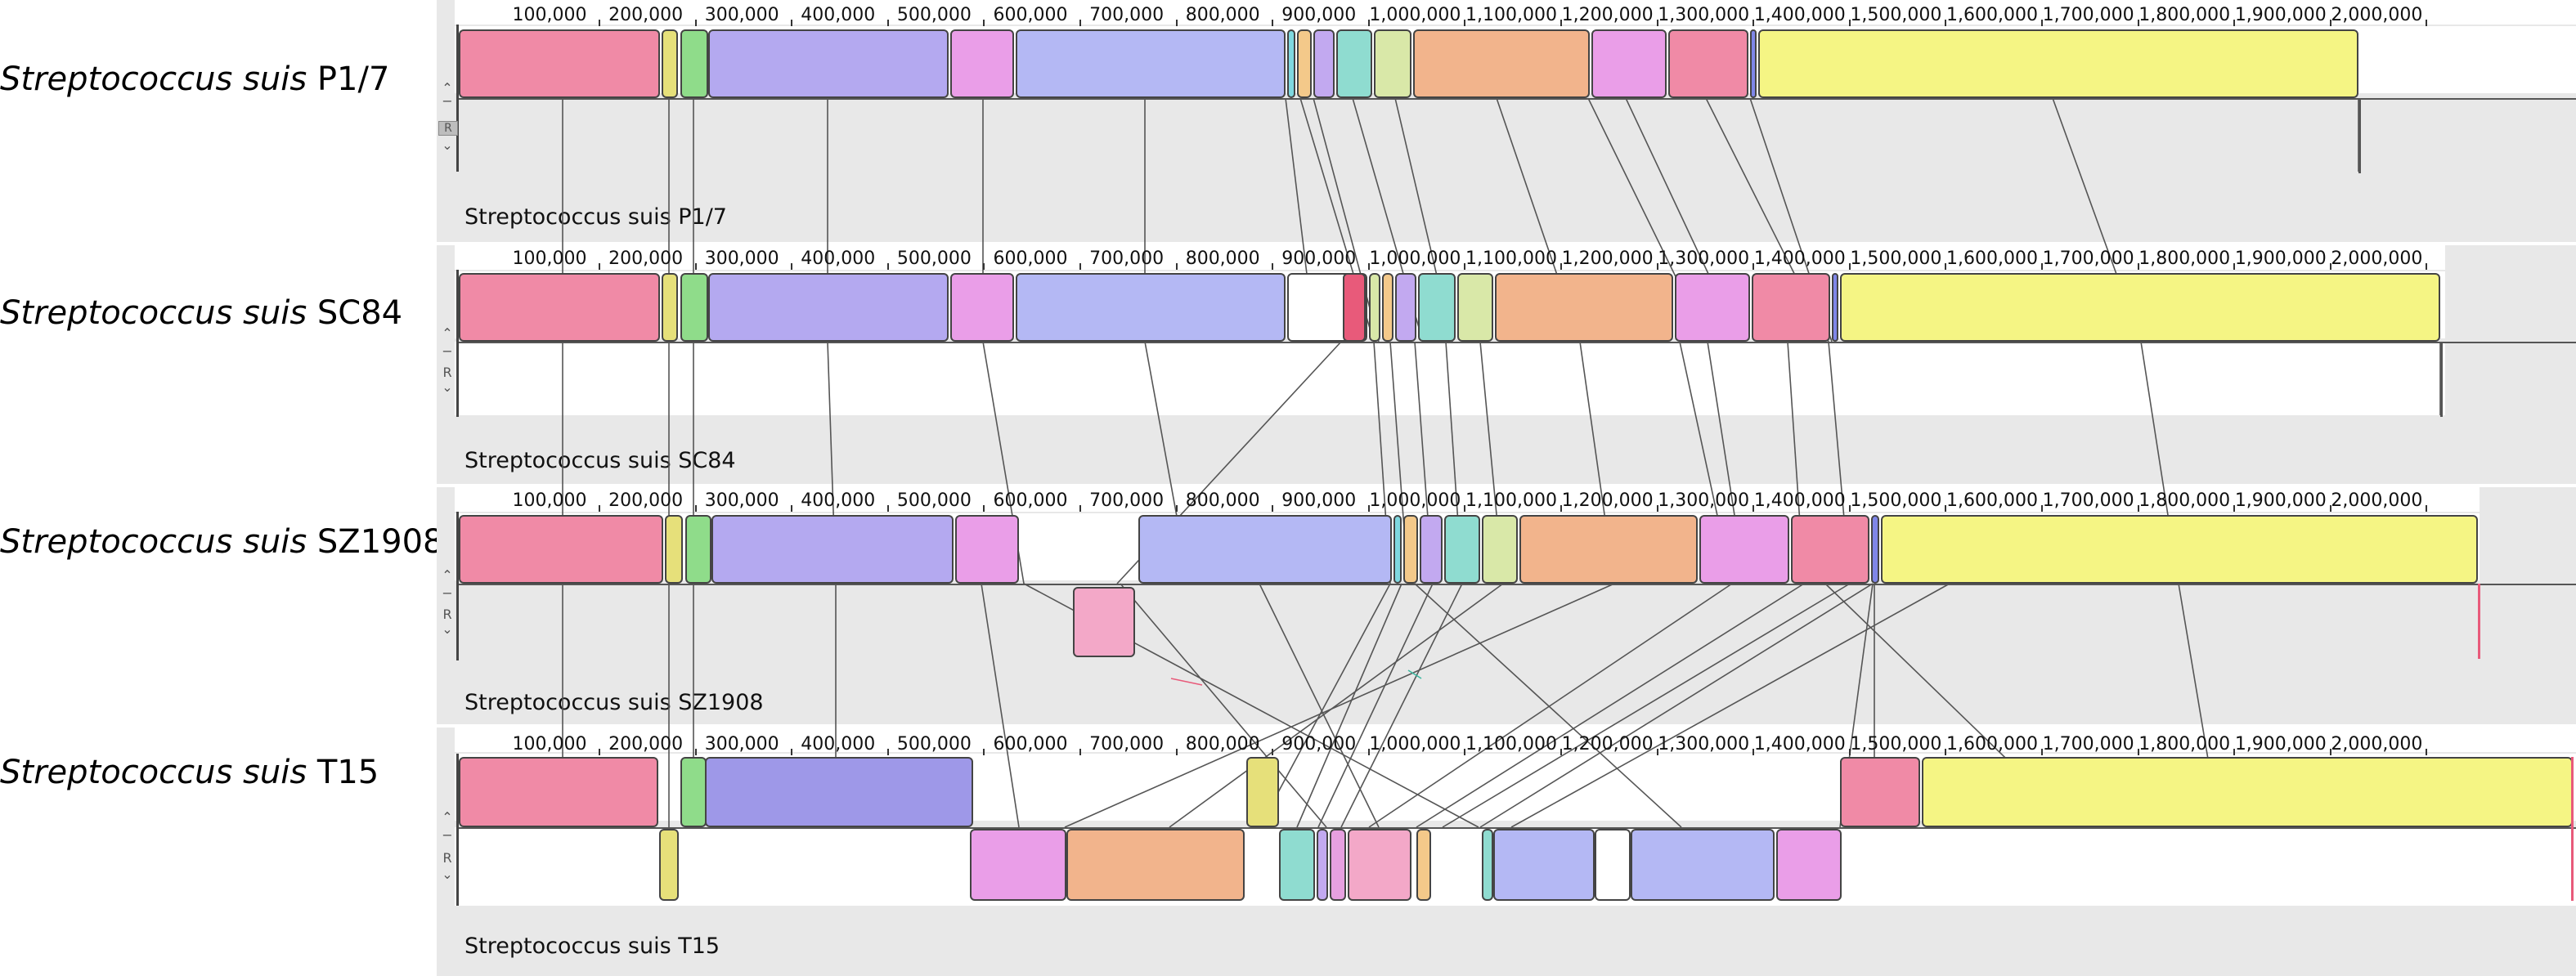 Image resolution: width=2576 pixels, height=976 pixels. Describe the element at coordinates (1608, 258) in the screenshot. I see `ruler-tick-label: 1,200,000` at that location.